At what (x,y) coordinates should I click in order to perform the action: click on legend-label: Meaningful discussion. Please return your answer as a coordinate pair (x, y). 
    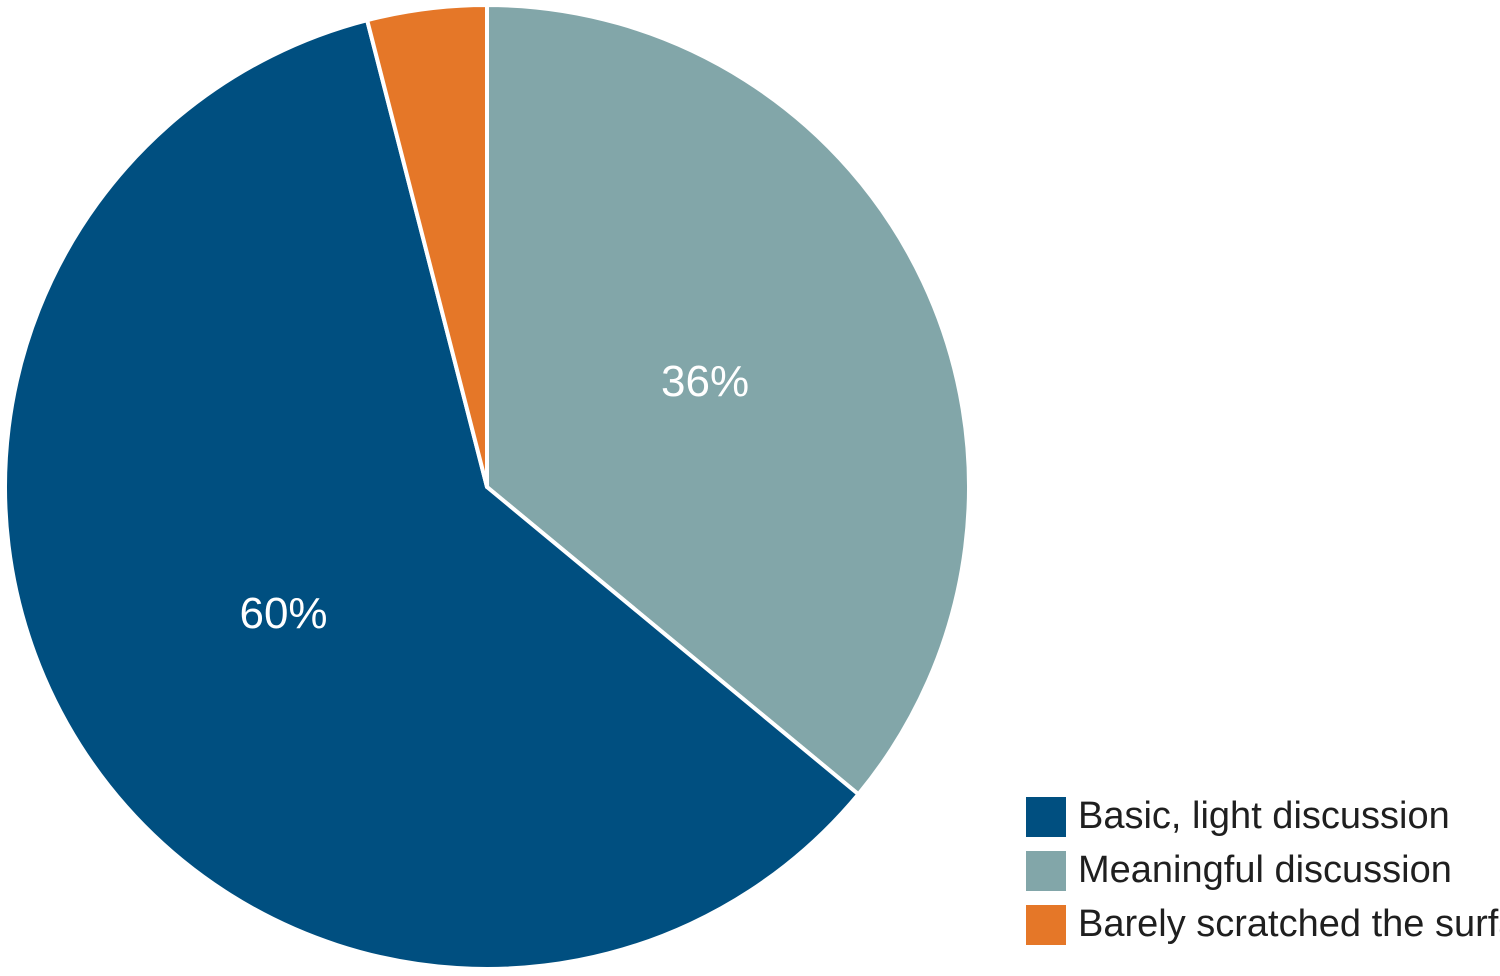
    Looking at the image, I should click on (1265, 870).